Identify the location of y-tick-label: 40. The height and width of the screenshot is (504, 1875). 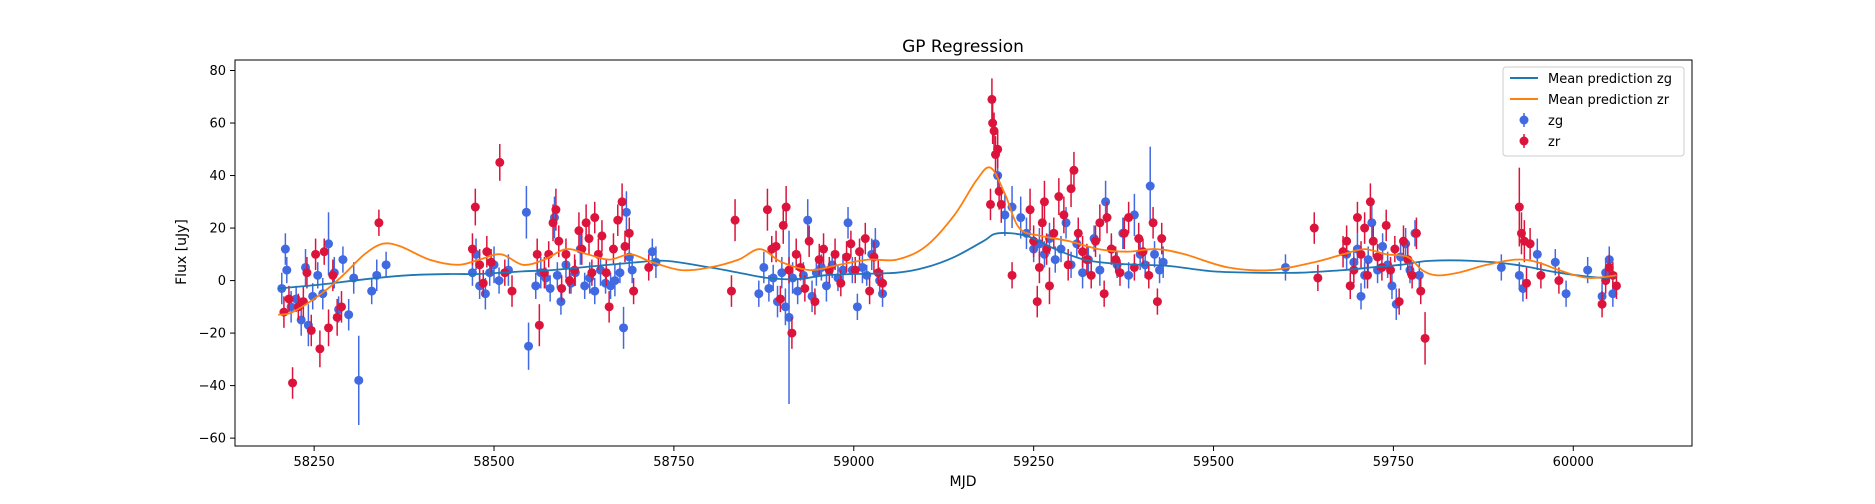
(217, 176).